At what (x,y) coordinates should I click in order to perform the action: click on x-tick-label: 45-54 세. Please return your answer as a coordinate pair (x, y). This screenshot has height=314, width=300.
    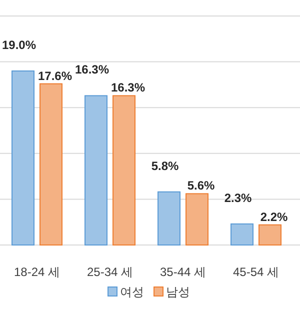
    Looking at the image, I should click on (256, 272).